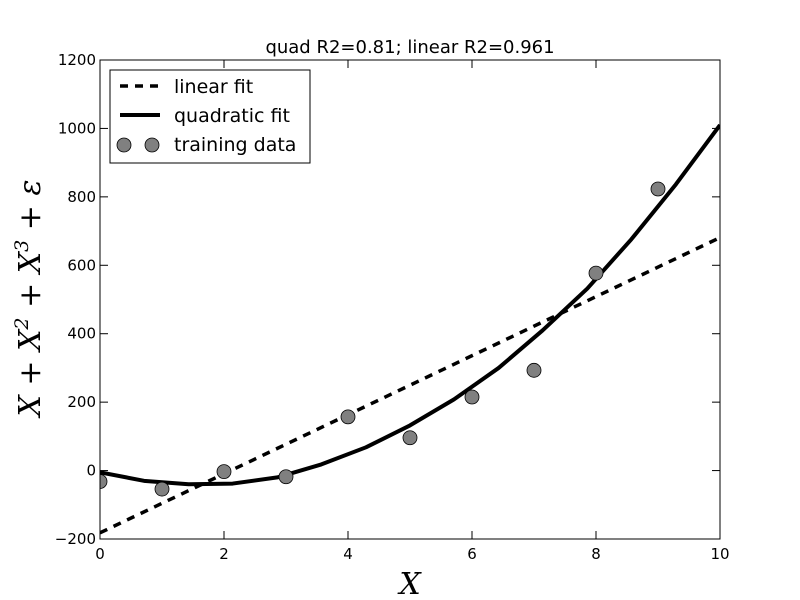 The width and height of the screenshot is (800, 600). Describe the element at coordinates (75, 539) in the screenshot. I see `y-tick-label: −200` at that location.